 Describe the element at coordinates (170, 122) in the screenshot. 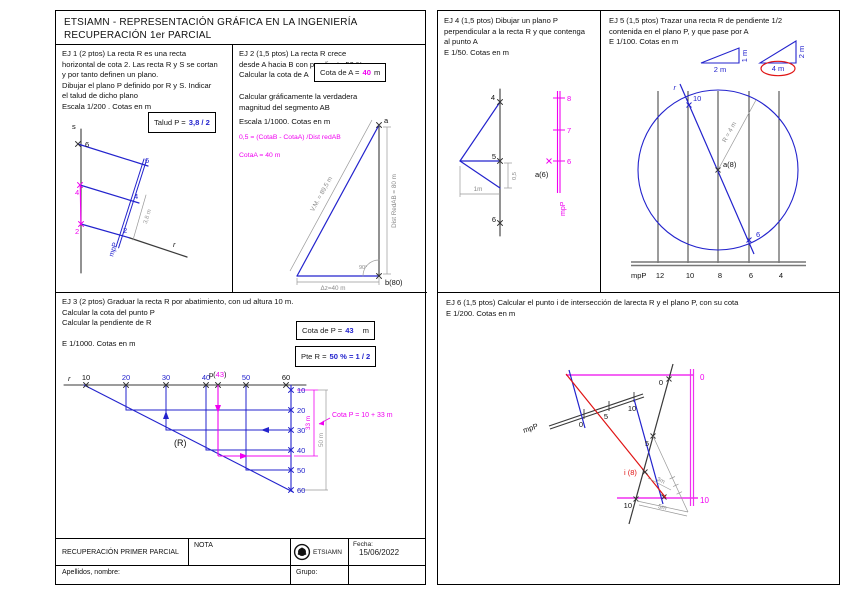

I see `talud-label: Talud P =` at that location.